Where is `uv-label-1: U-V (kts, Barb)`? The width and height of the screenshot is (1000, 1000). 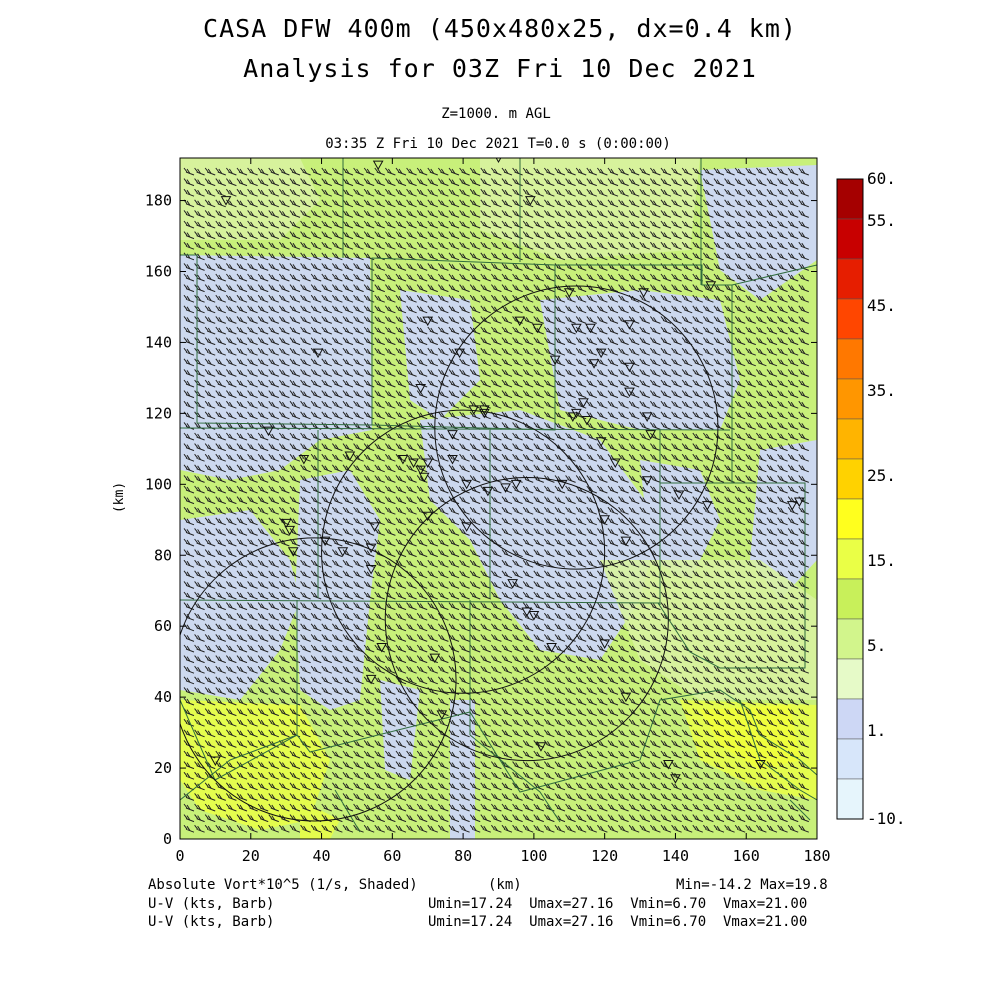
uv-label-1: U-V (kts, Barb) is located at coordinates (211, 904).